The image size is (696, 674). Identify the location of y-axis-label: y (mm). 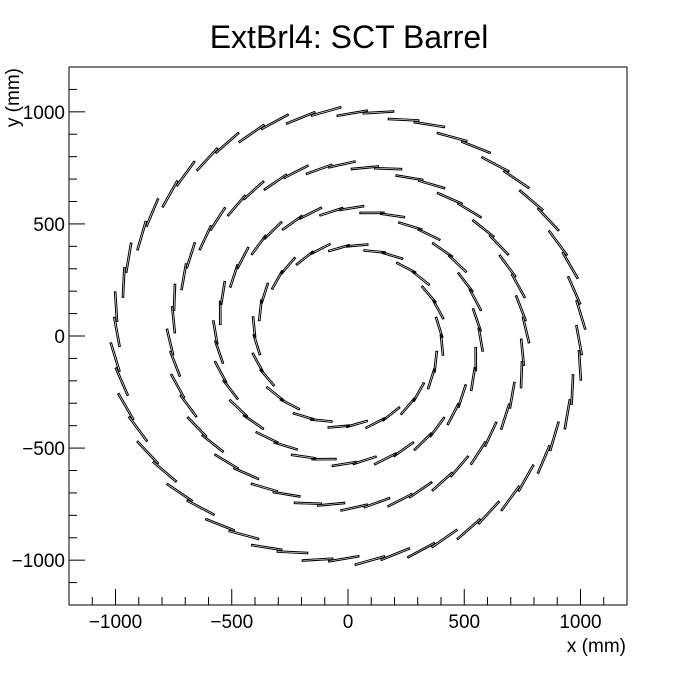
(13, 97).